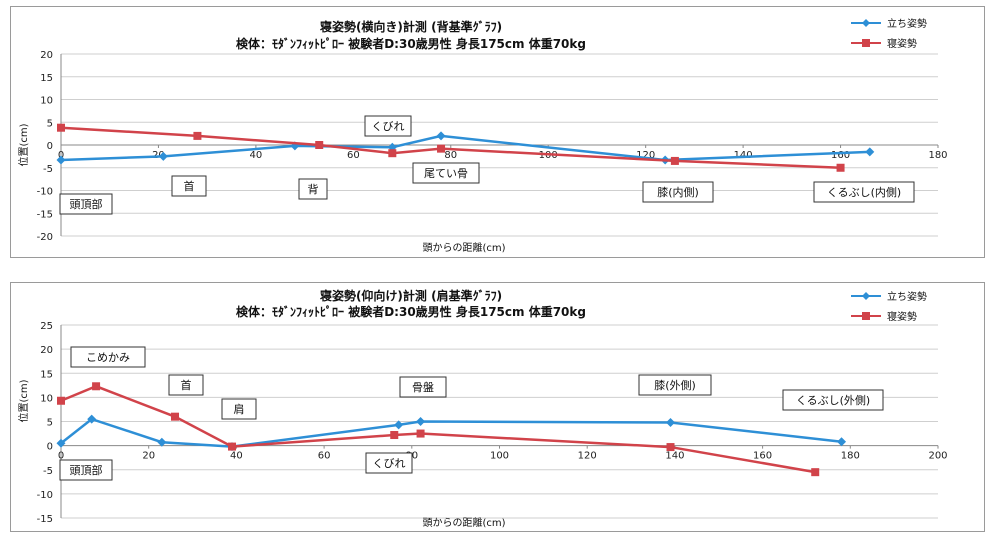 The width and height of the screenshot is (1000, 539). I want to click on annotation-label: 膝(外側), so click(675, 385).